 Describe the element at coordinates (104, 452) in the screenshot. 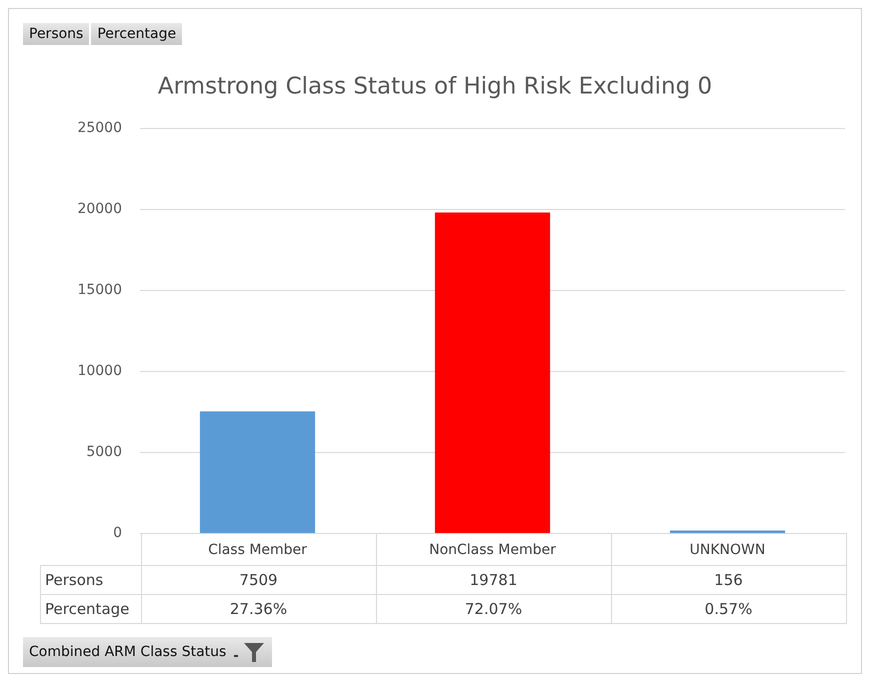

I see `y-tick-label: 5000` at that location.